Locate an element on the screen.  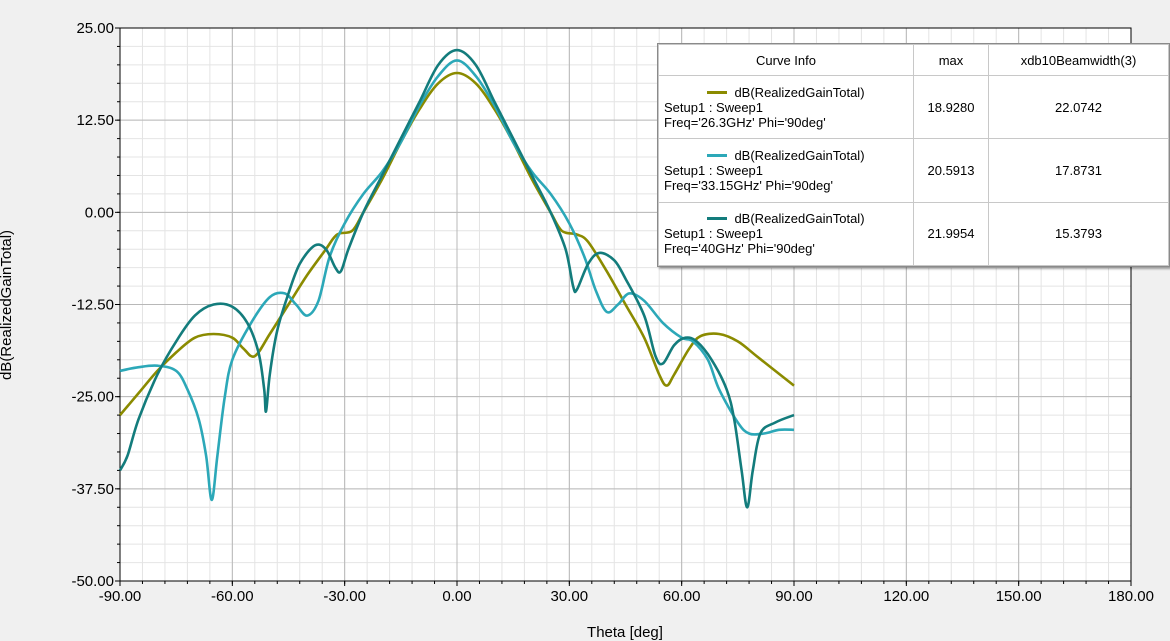
series-max: 18.9280 is located at coordinates (951, 107).